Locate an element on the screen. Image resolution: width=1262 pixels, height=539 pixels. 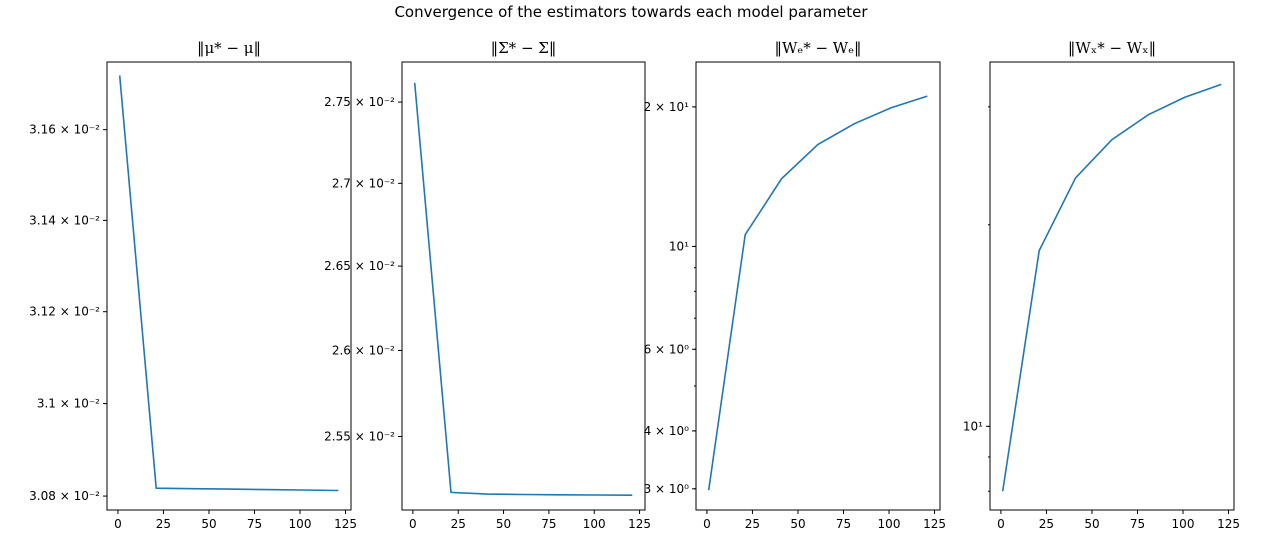
y-tick-label: 2.55 × 10⁻² is located at coordinates (359, 436).